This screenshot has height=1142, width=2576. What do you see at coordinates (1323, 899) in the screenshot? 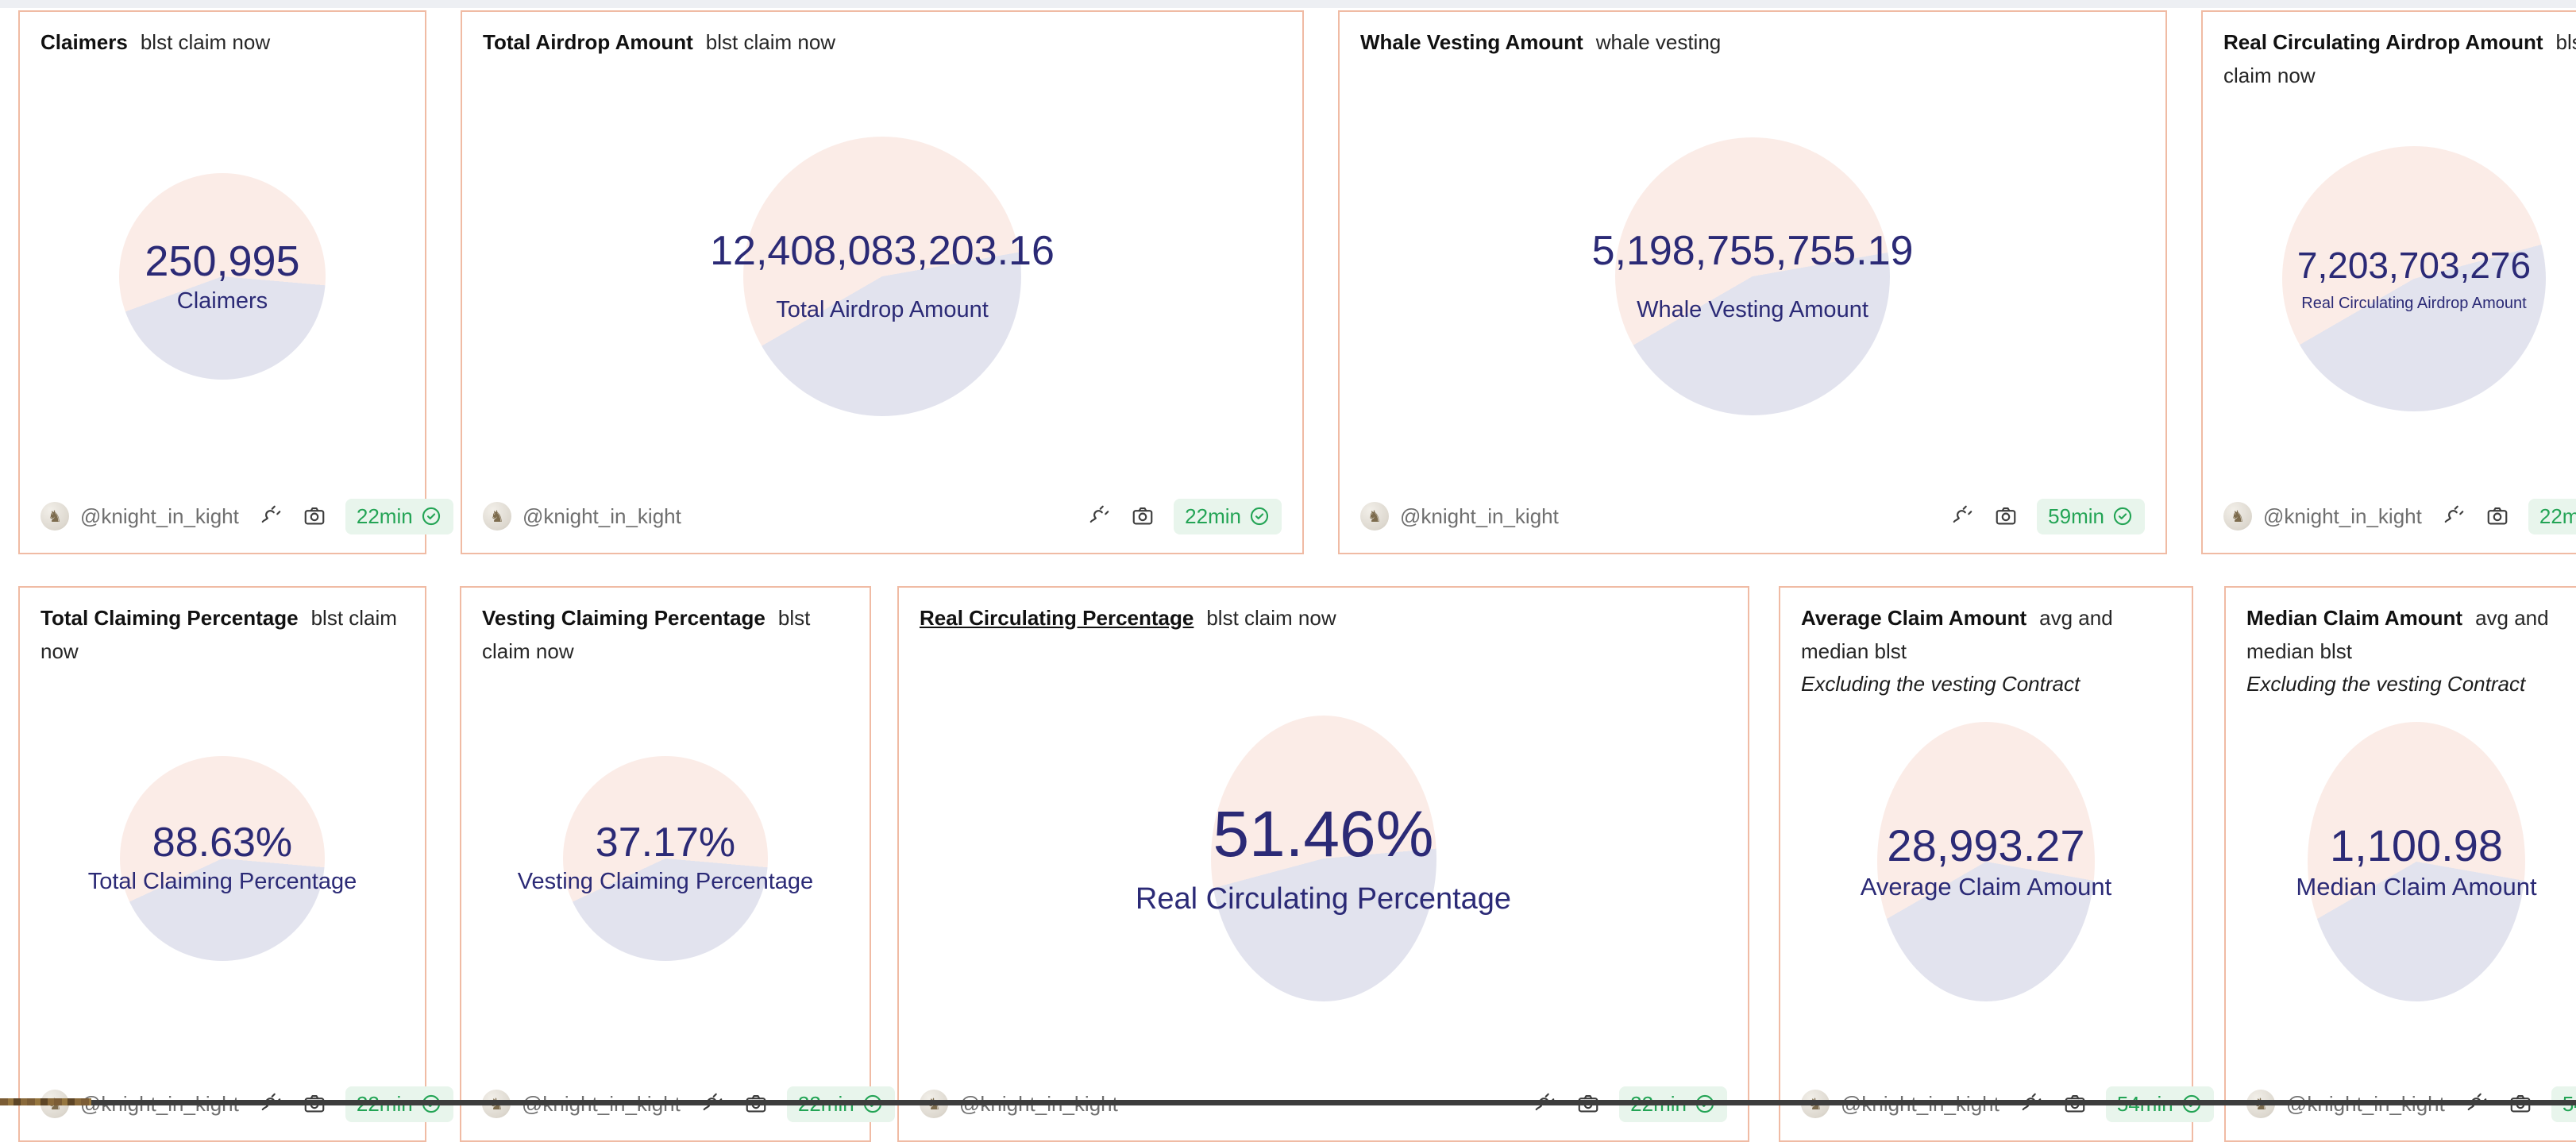
I see `counter-label: Real Circulating Percentage` at bounding box center [1323, 899].